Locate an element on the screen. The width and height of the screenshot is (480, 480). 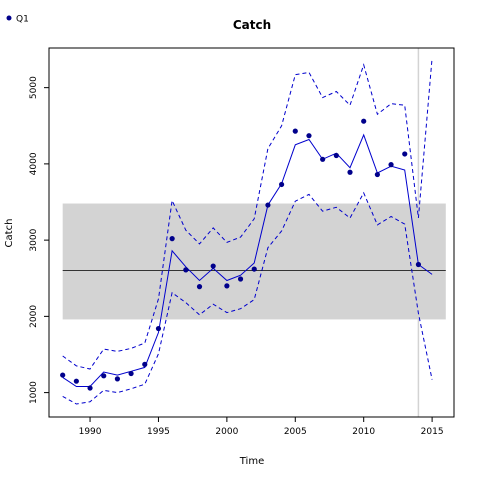
x-tick-label: 2010 is located at coordinates (363, 432).